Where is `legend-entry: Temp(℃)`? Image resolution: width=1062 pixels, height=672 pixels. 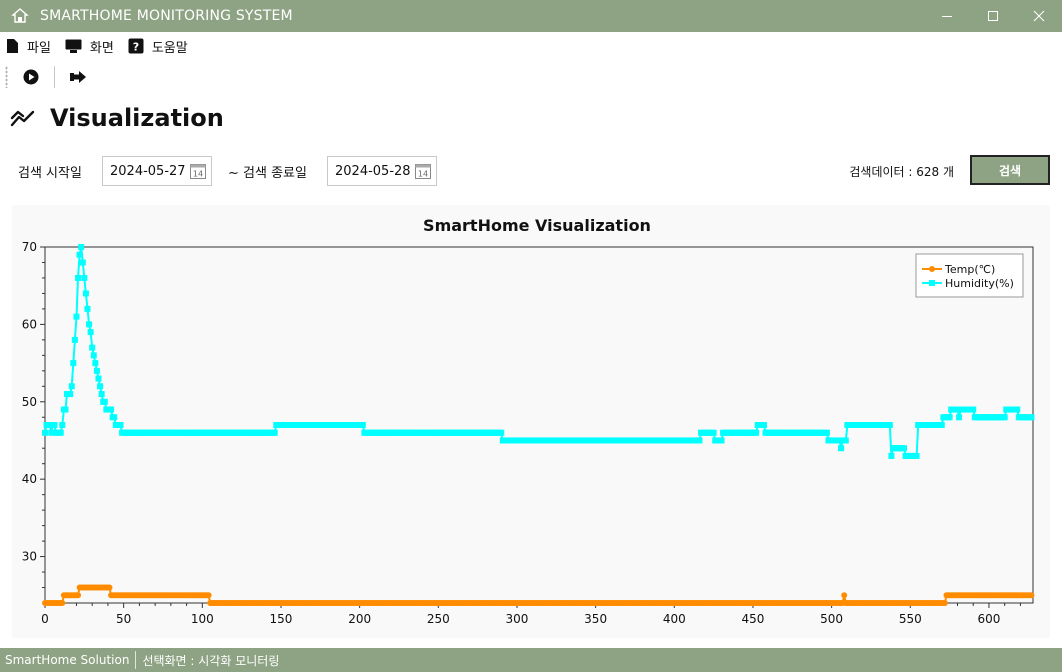
legend-entry: Temp(℃) is located at coordinates (969, 269).